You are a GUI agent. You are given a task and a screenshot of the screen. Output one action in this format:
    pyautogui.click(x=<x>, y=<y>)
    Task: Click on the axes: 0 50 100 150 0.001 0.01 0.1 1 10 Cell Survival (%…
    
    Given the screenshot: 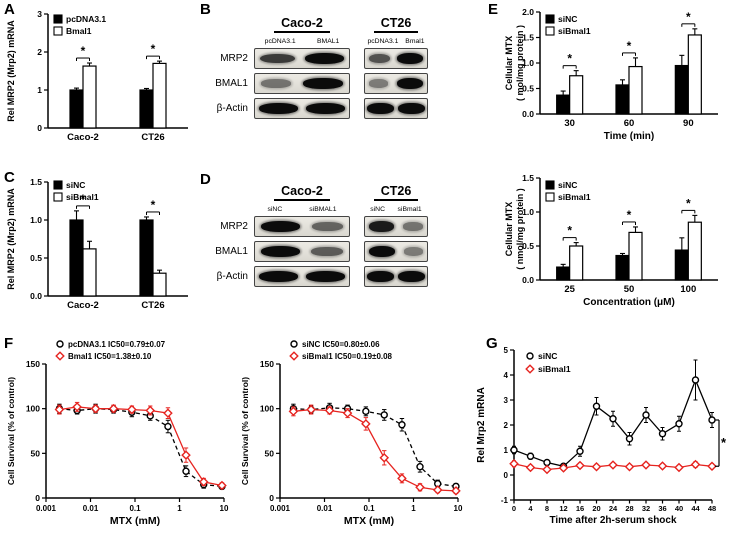 What is the action you would take?
    pyautogui.click(x=117, y=443)
    